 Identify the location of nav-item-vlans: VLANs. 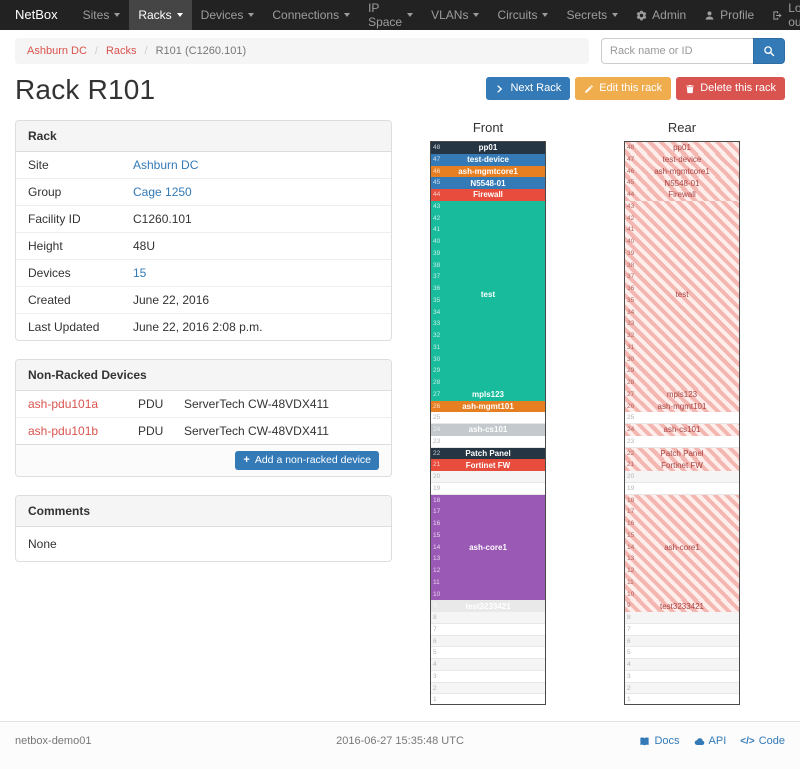
(455, 15).